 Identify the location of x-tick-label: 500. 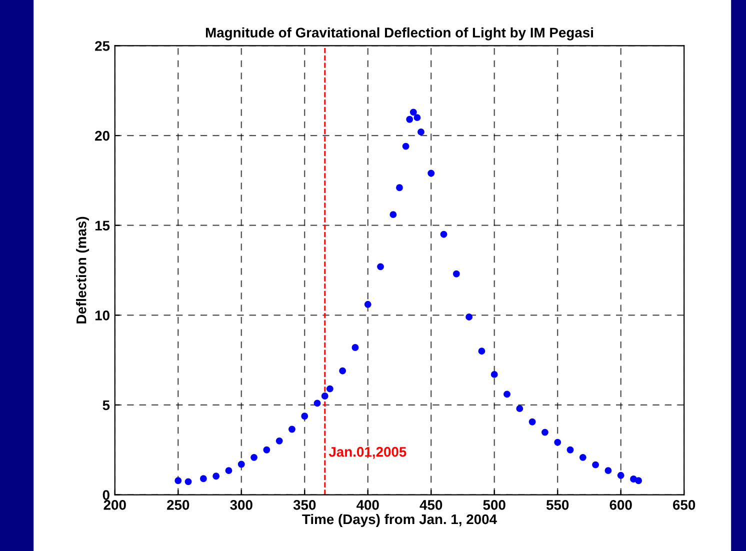
(494, 505).